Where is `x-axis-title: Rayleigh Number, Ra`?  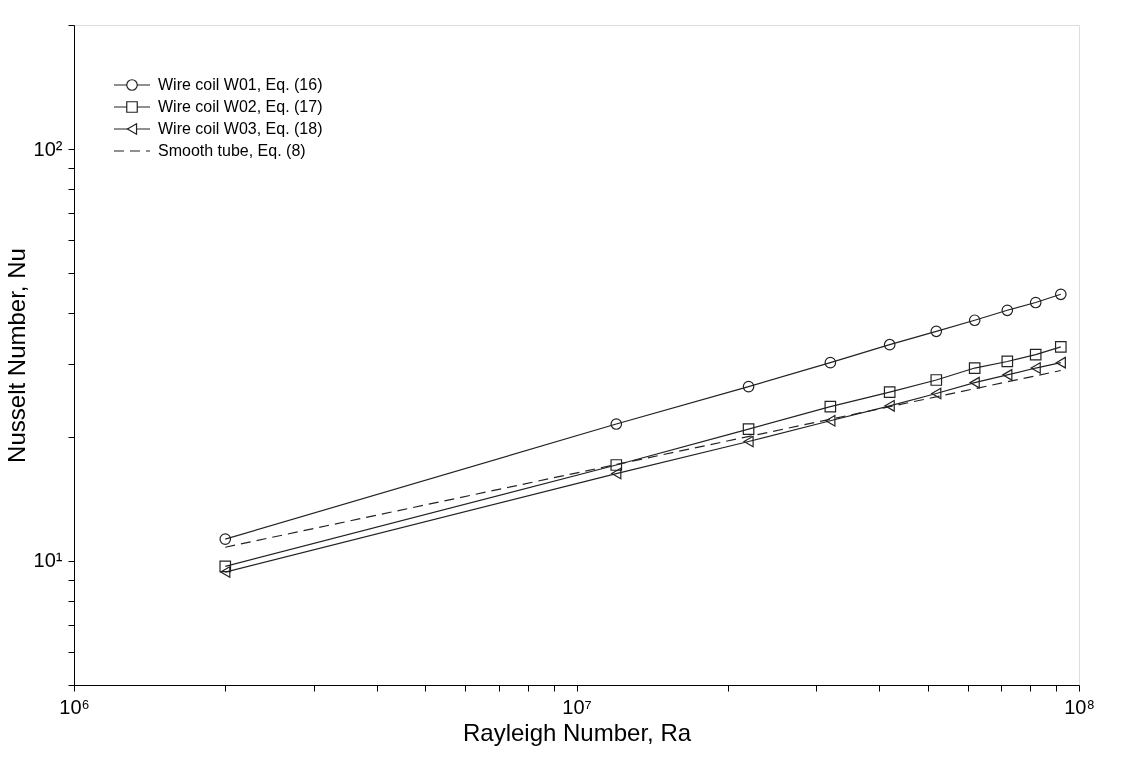 x-axis-title: Rayleigh Number, Ra is located at coordinates (577, 732).